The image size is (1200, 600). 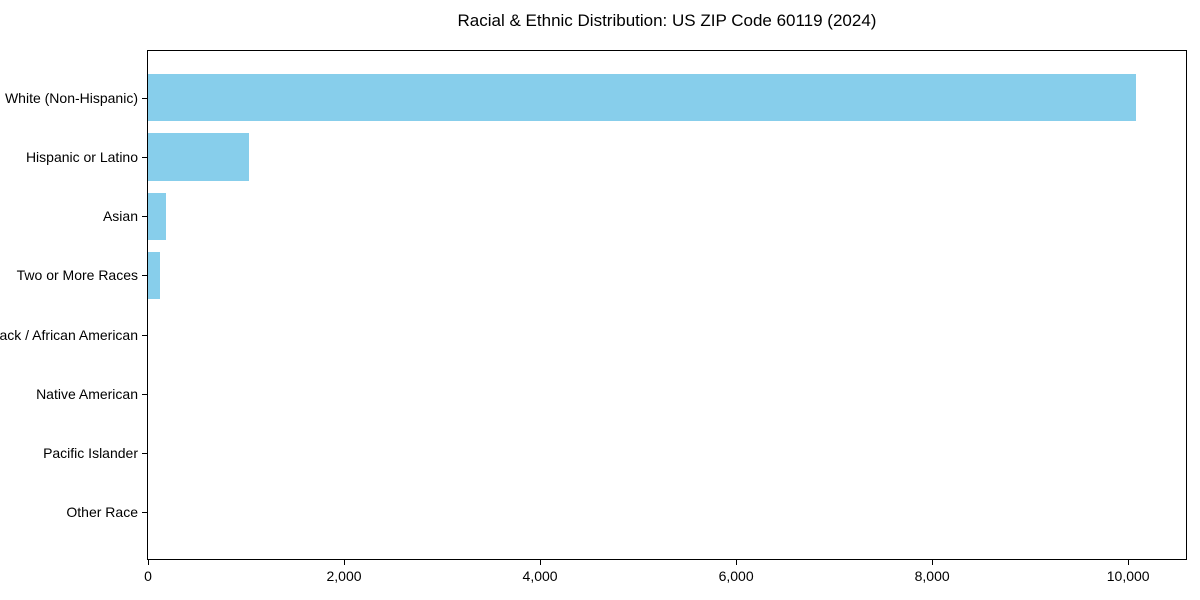 What do you see at coordinates (120, 216) in the screenshot?
I see `y-axis-category-label: Asian` at bounding box center [120, 216].